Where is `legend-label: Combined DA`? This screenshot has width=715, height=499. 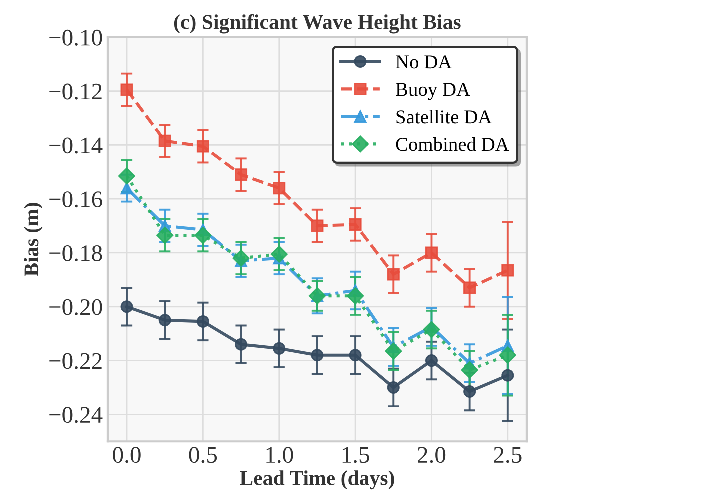
legend-label: Combined DA is located at coordinates (453, 145).